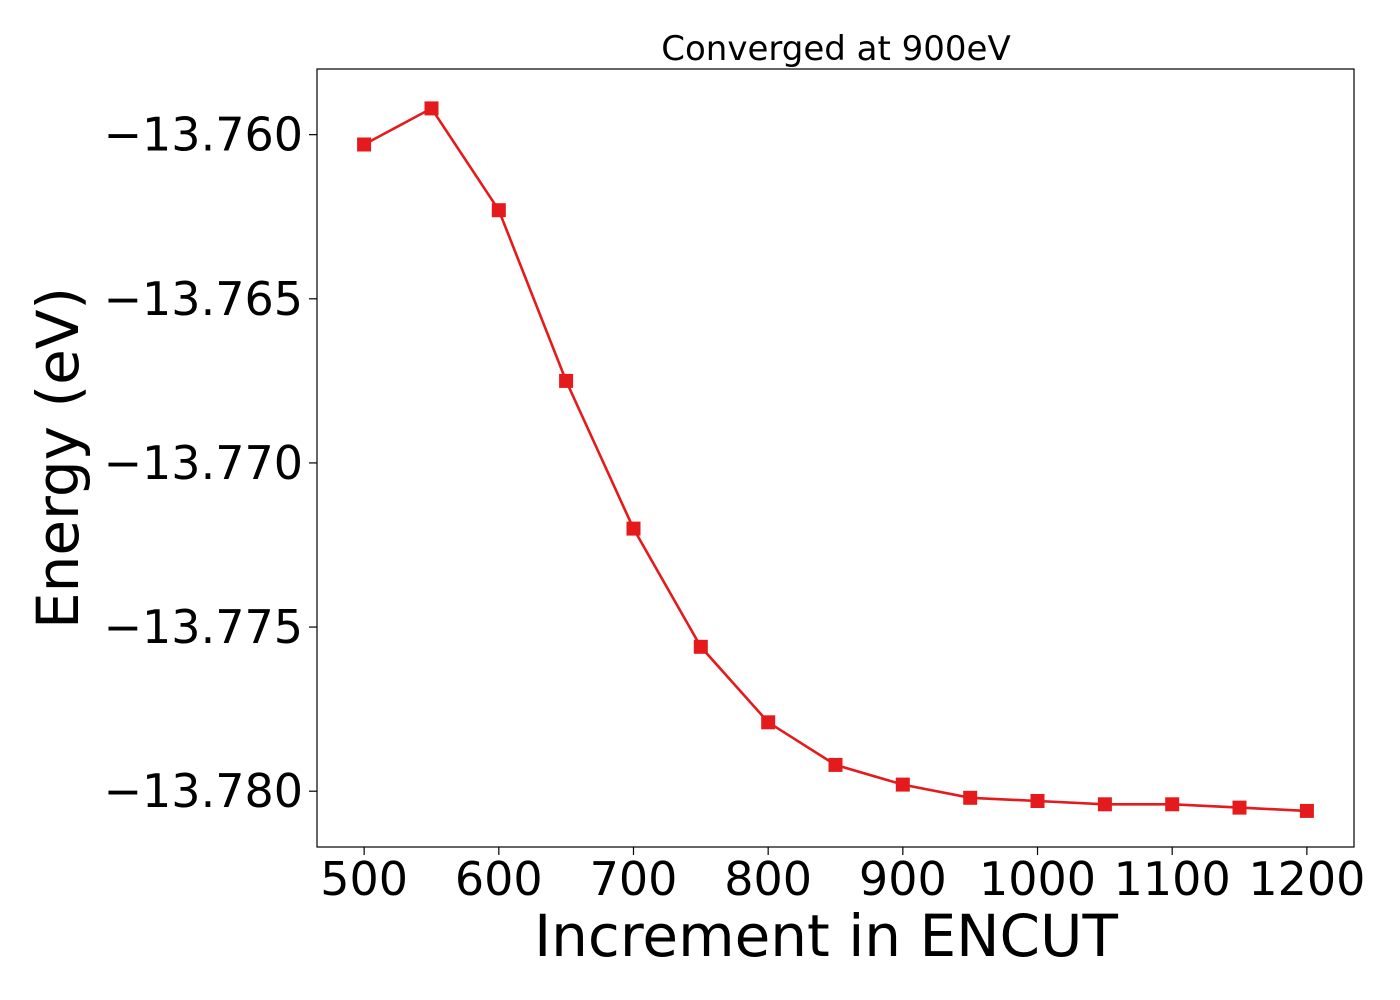 The width and height of the screenshot is (1400, 1000). I want to click on x-tick-label: 700, so click(634, 879).